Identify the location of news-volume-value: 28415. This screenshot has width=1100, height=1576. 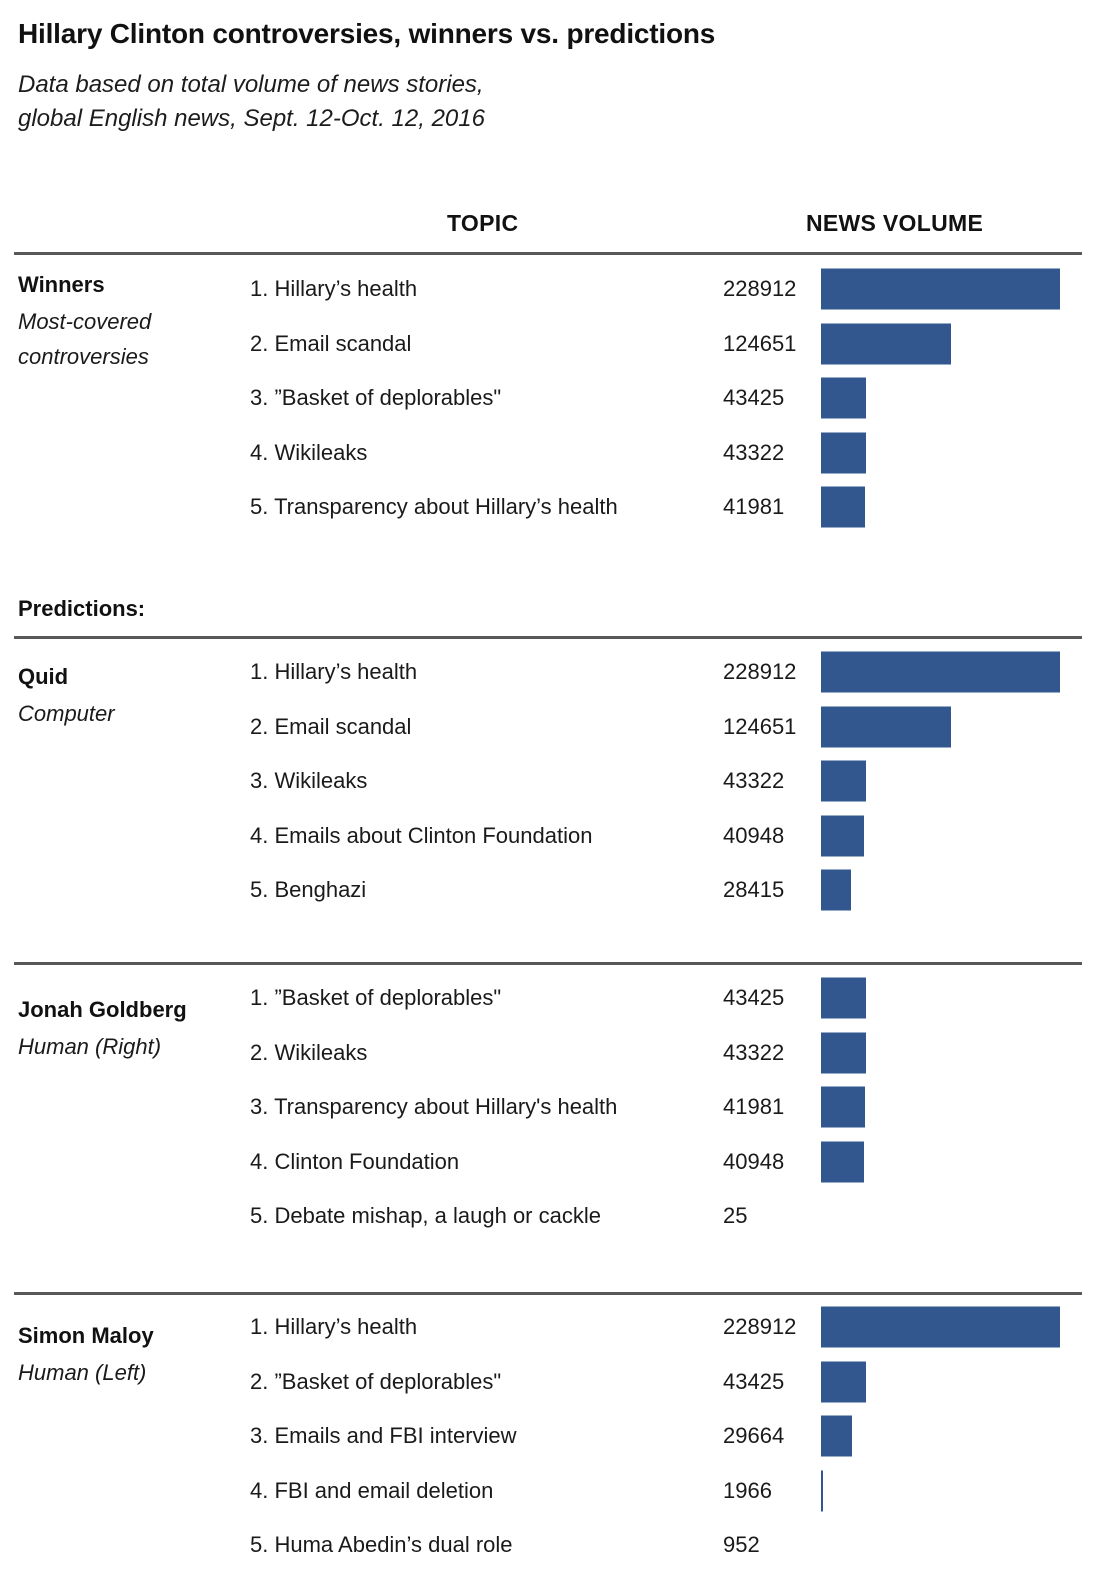
(754, 890).